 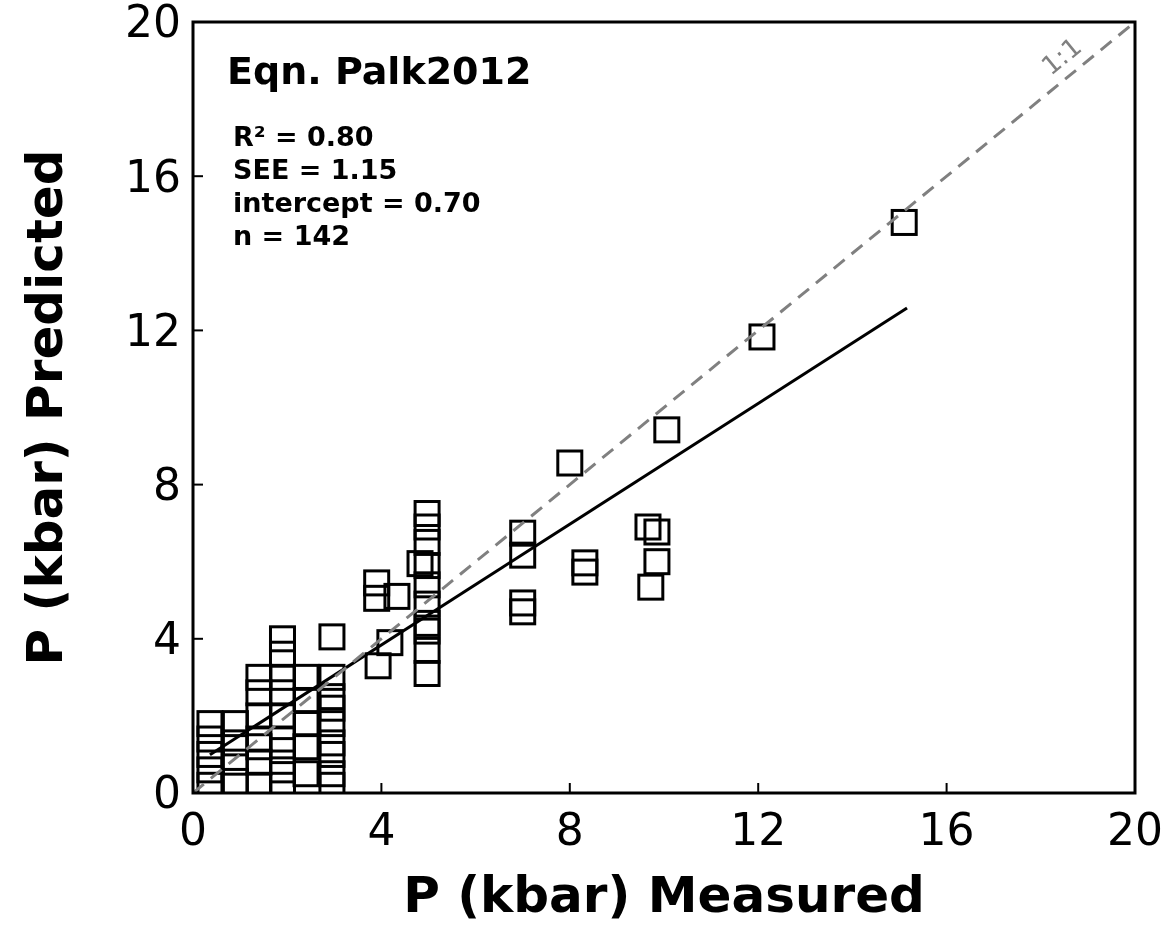 What do you see at coordinates (1135, 829) in the screenshot?
I see `x-tick-label: 20` at bounding box center [1135, 829].